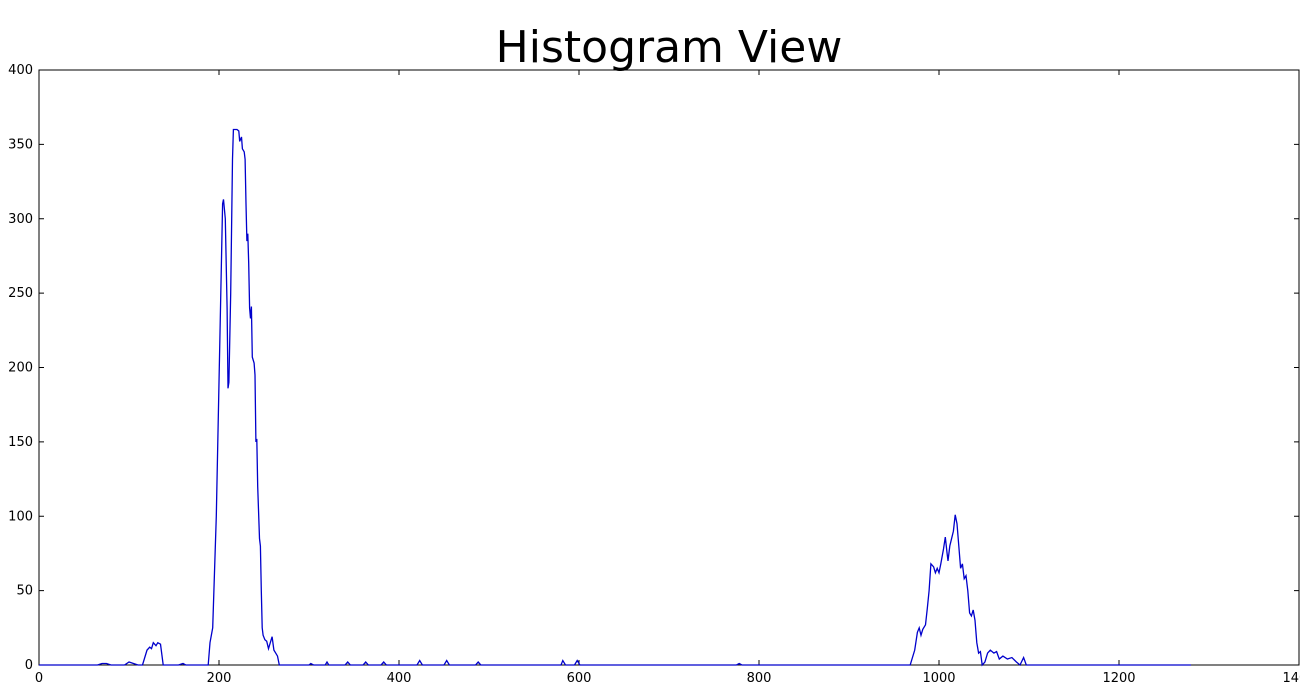 The width and height of the screenshot is (1300, 700). What do you see at coordinates (399, 678) in the screenshot?
I see `x-tick-label: 400` at bounding box center [399, 678].